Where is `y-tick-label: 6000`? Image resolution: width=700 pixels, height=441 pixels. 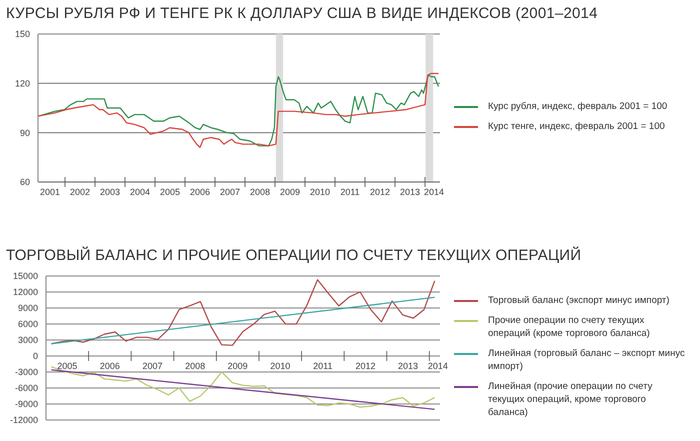 y-tick-label: 6000 is located at coordinates (28, 324).